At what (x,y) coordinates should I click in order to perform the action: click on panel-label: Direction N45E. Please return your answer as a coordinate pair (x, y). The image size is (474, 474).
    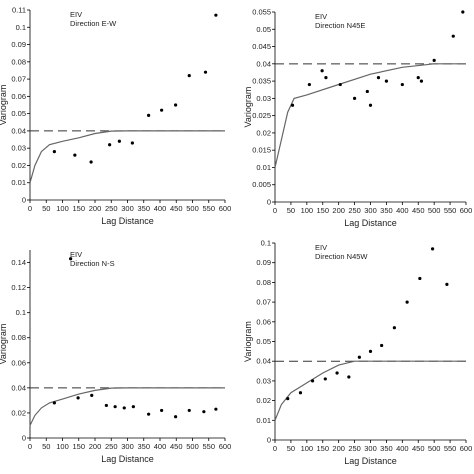
    Looking at the image, I should click on (340, 25).